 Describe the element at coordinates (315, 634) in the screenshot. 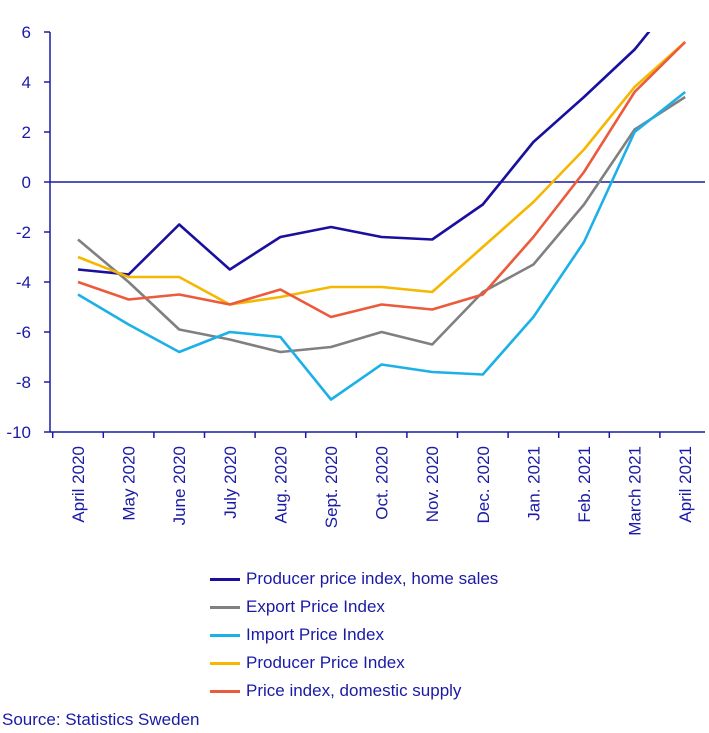

I see `legend-label: Import Price Index` at that location.